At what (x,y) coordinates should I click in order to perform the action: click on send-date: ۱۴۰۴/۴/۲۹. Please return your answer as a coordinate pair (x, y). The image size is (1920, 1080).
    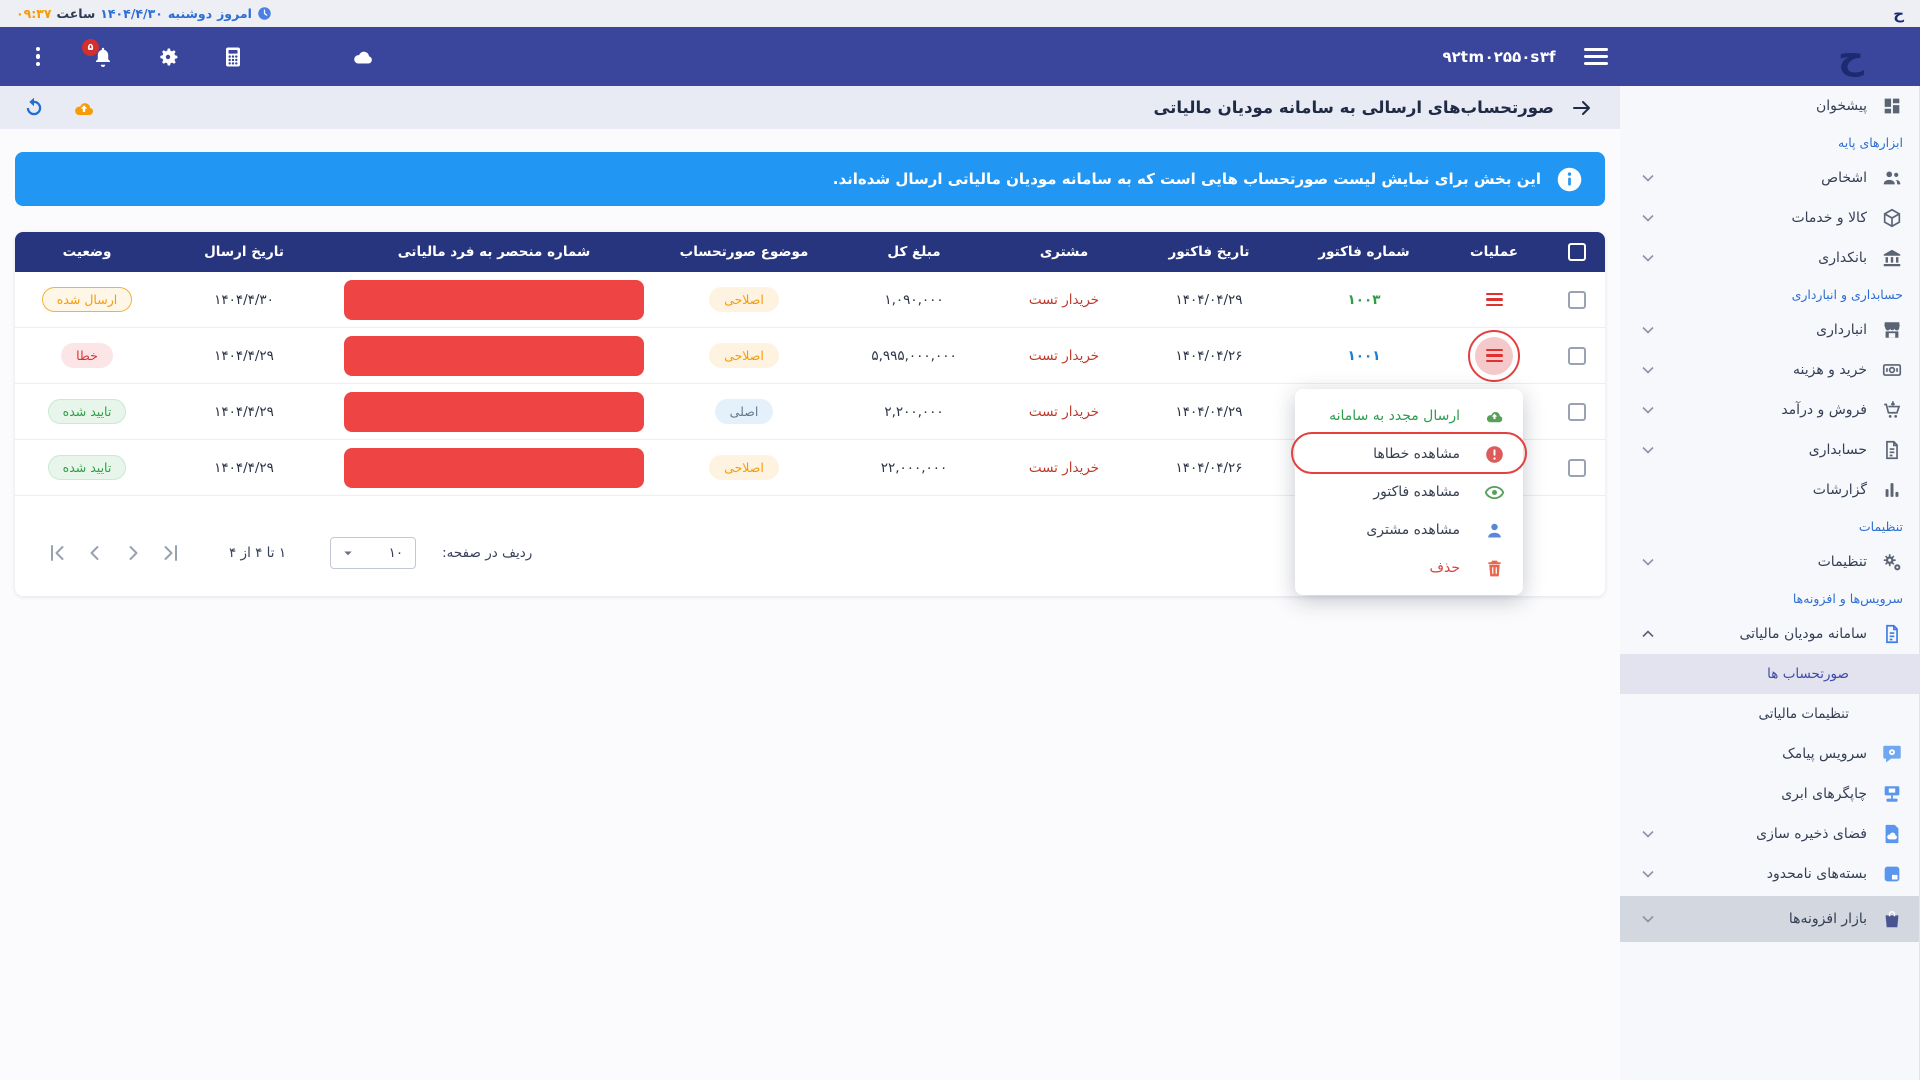
    Looking at the image, I should click on (244, 467).